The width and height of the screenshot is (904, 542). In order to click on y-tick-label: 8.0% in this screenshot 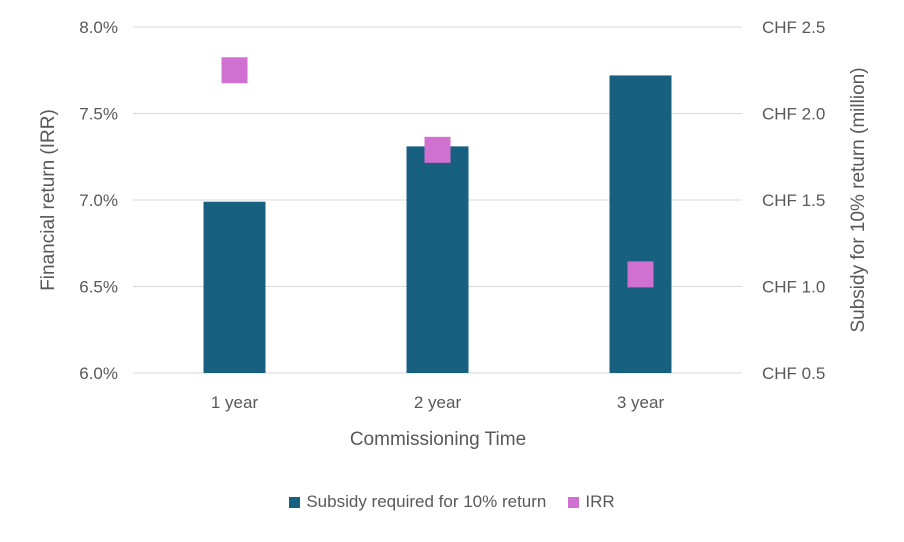, I will do `click(98, 27)`.